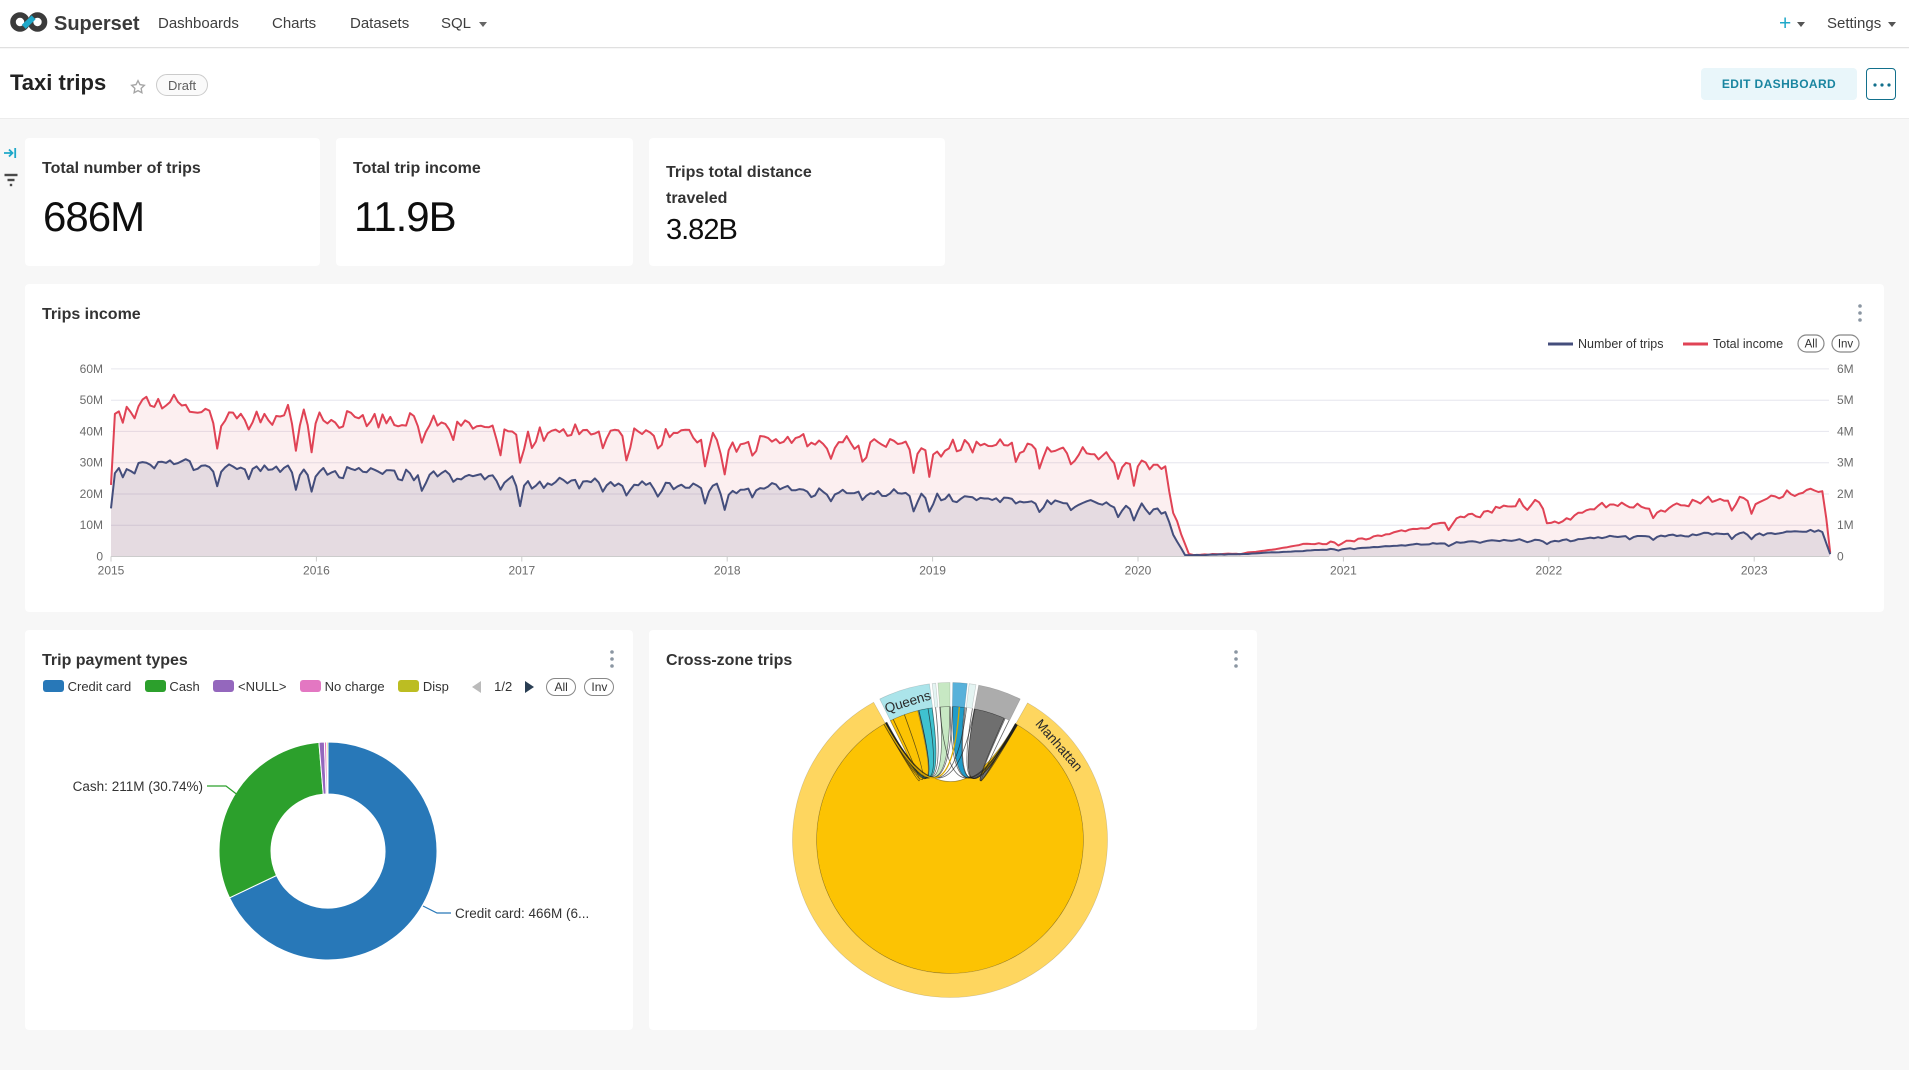  Describe the element at coordinates (1845, 400) in the screenshot. I see `svg-text: 5M` at that location.